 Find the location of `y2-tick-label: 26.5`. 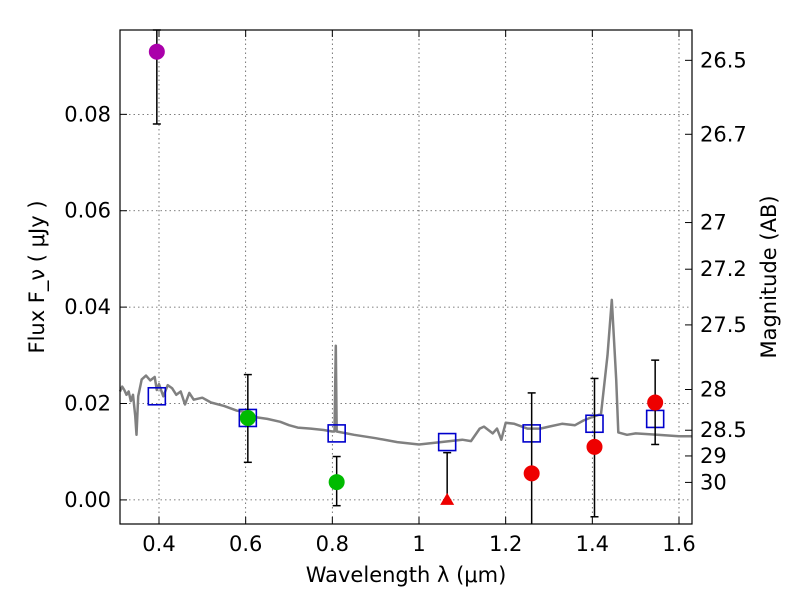

y2-tick-label: 26.5 is located at coordinates (723, 60).